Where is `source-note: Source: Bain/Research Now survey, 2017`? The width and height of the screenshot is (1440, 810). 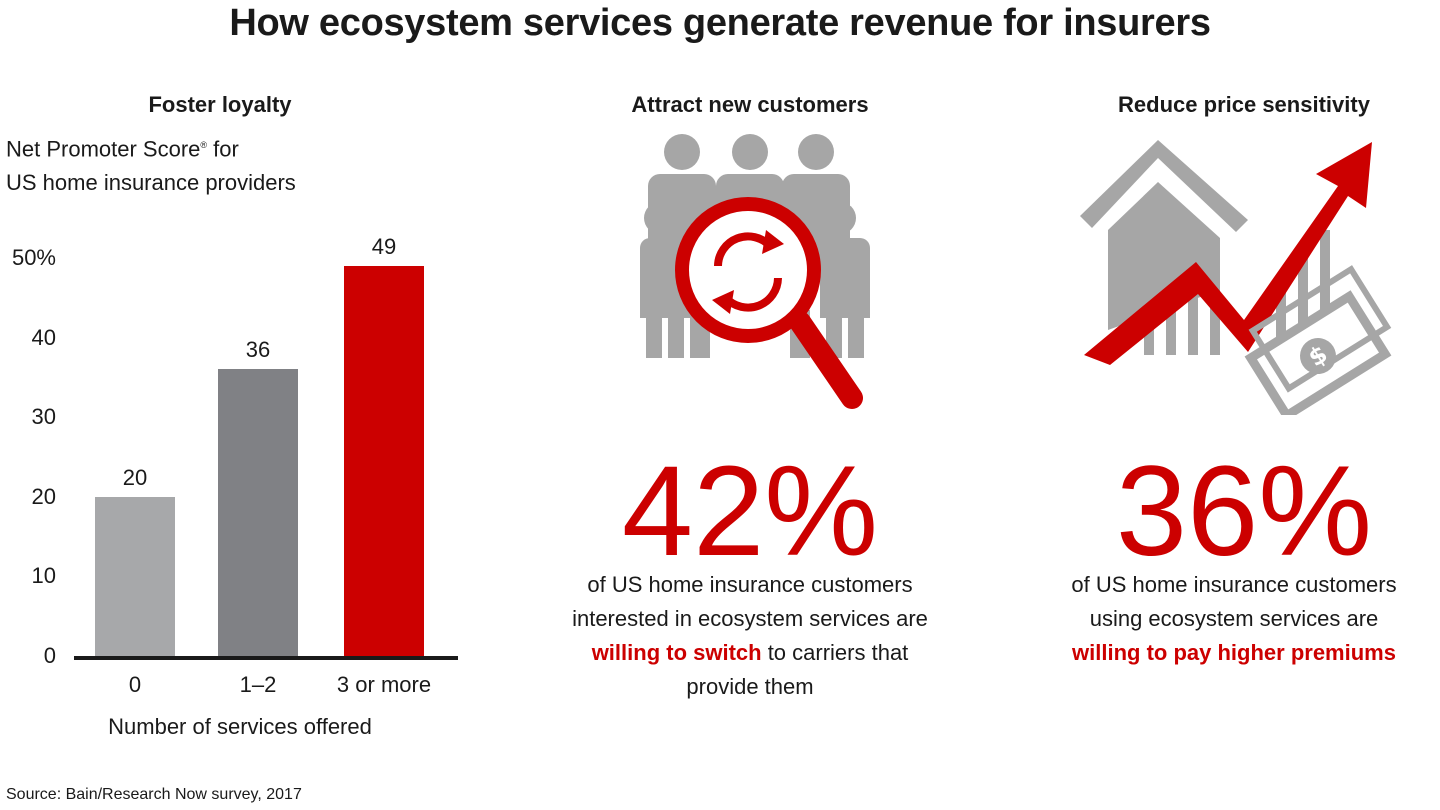
source-note: Source: Bain/Research Now survey, 2017 is located at coordinates (154, 794).